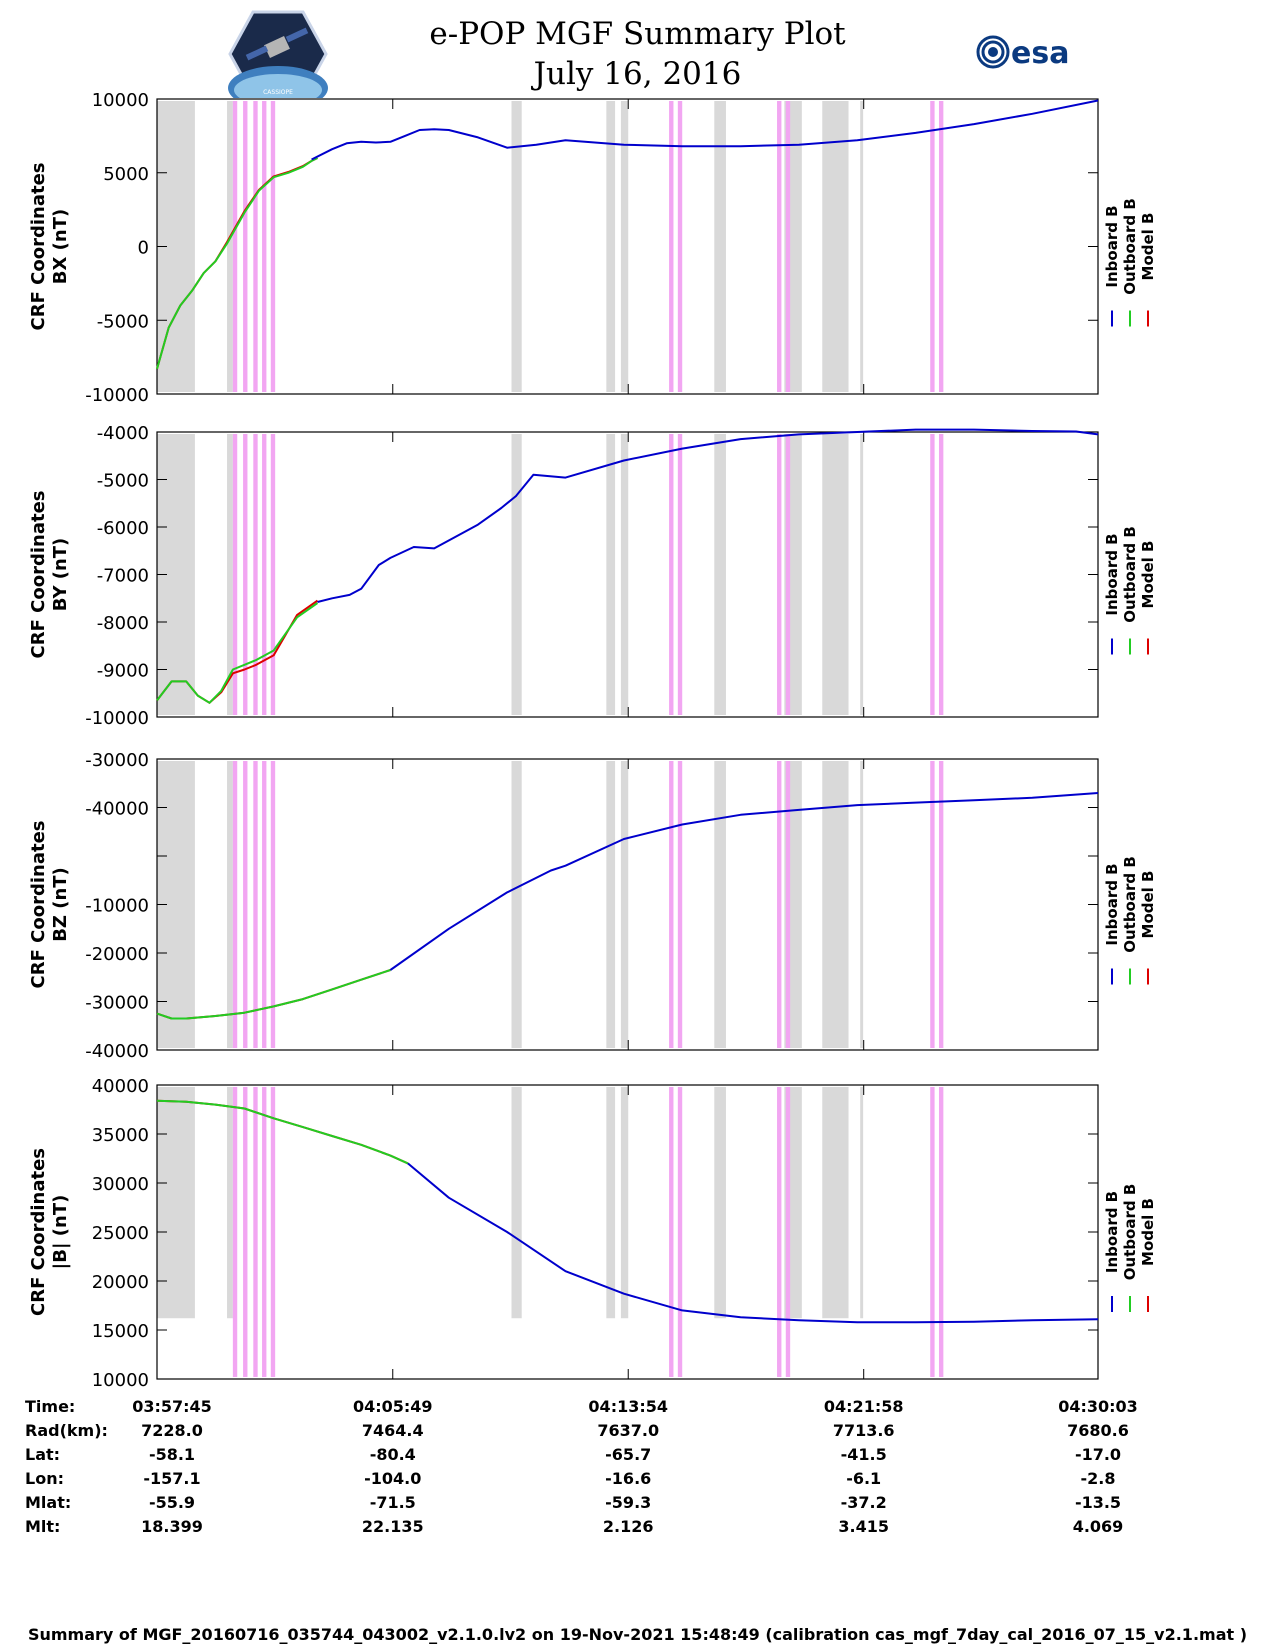 This screenshot has width=1275, height=1650. What do you see at coordinates (123, 576) in the screenshot?
I see `y-tick-label: -7000` at bounding box center [123, 576].